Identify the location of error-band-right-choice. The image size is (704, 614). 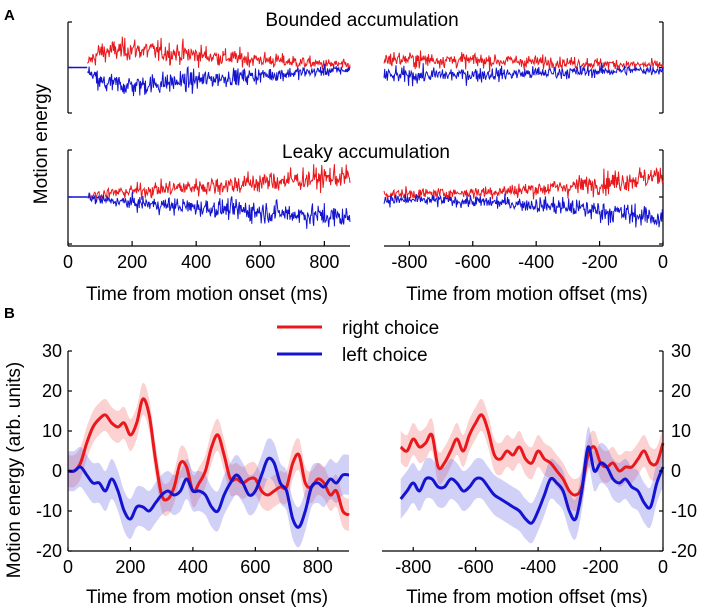
(531, 455).